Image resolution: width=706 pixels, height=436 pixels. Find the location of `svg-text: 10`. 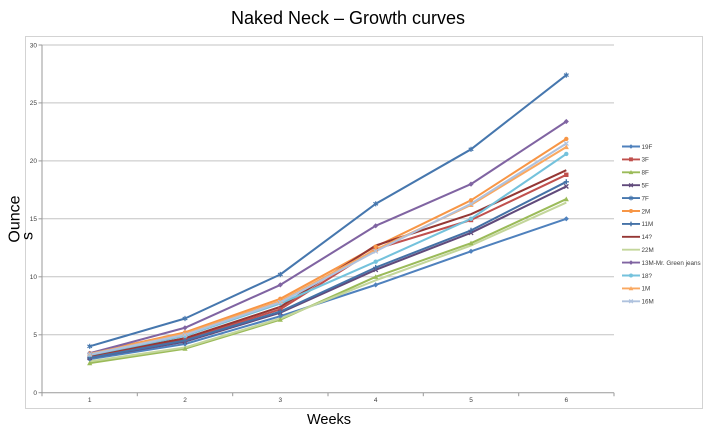

svg-text: 10 is located at coordinates (34, 277).